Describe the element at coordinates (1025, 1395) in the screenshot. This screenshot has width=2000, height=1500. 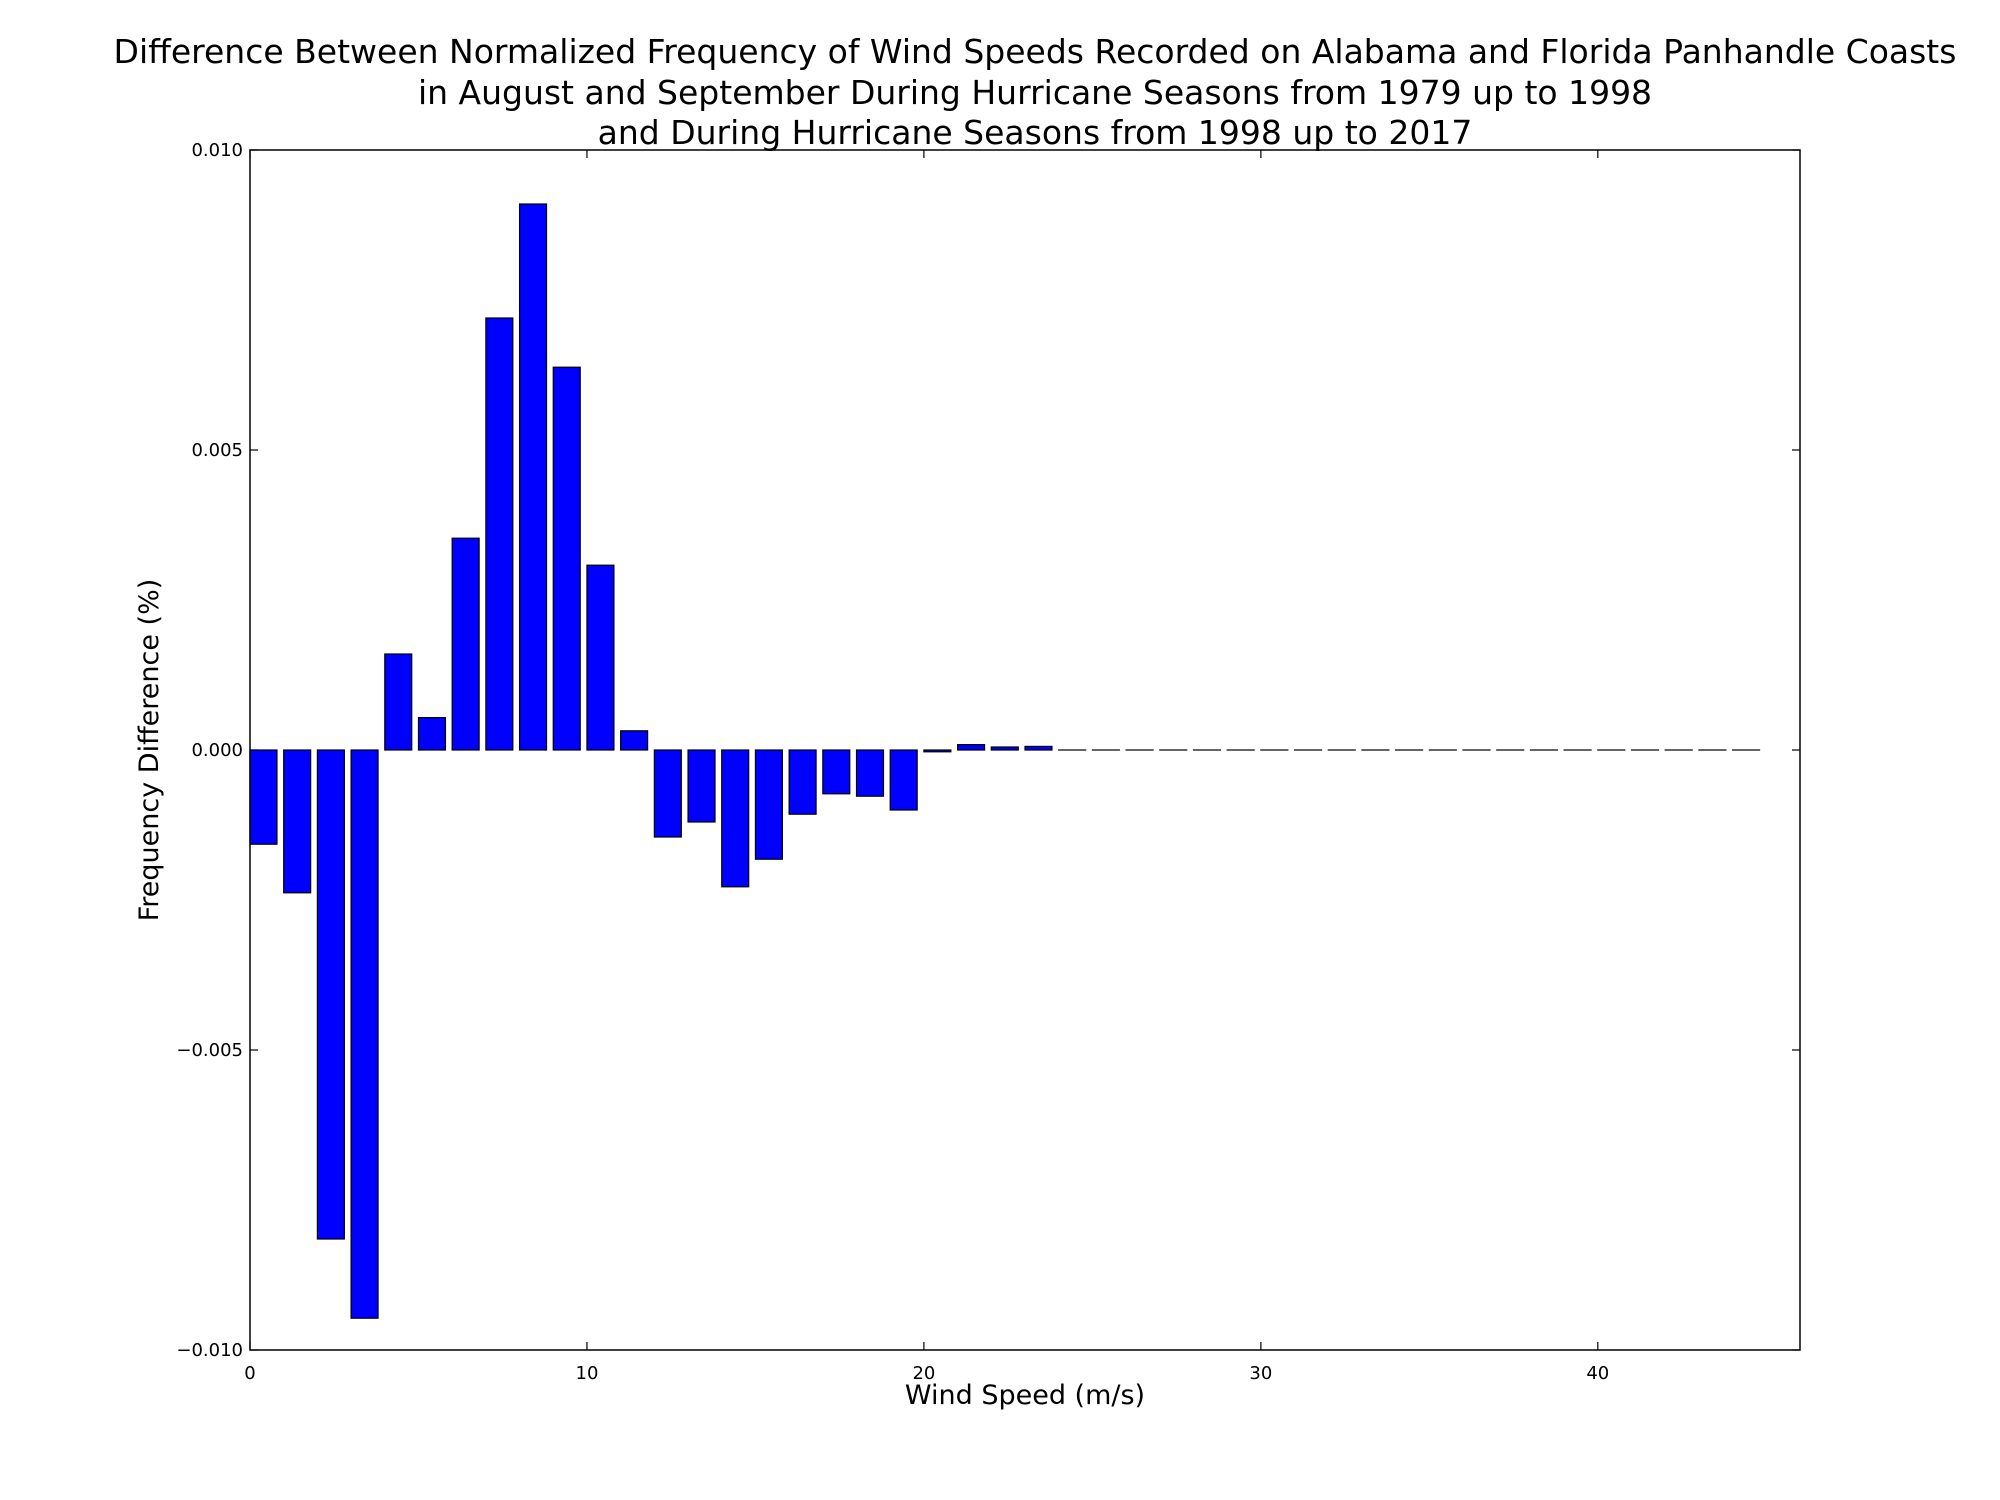
I see `x-axis-label: Wind Speed (m/s)` at that location.